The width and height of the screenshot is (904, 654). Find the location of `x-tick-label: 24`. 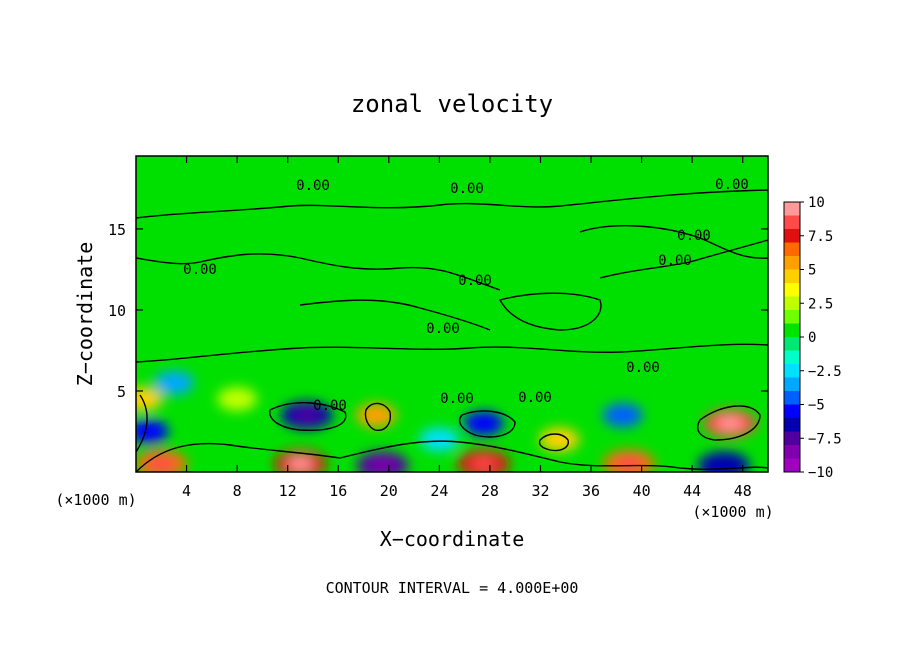

x-tick-label: 24 is located at coordinates (439, 491).